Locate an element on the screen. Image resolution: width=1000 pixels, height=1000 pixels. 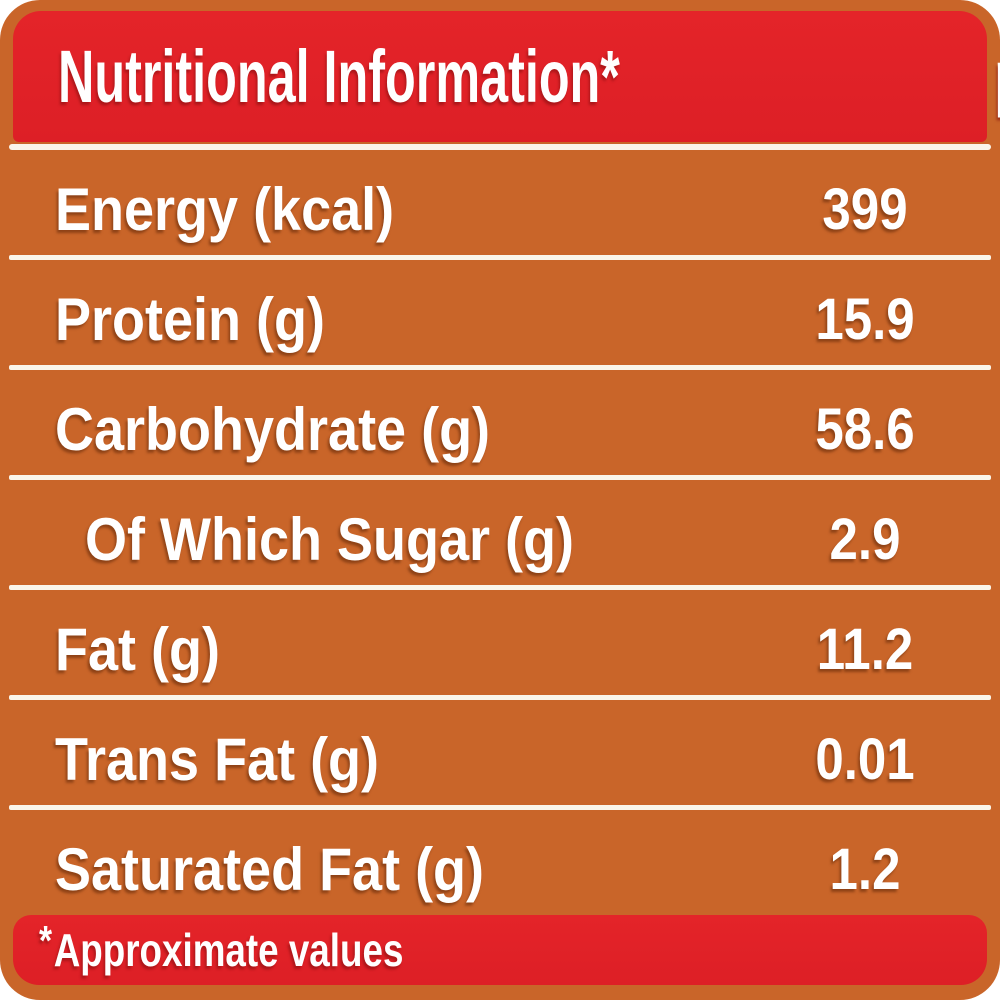
title-bar: Nutritional Information* per 100 g is located at coordinates (506, 76).